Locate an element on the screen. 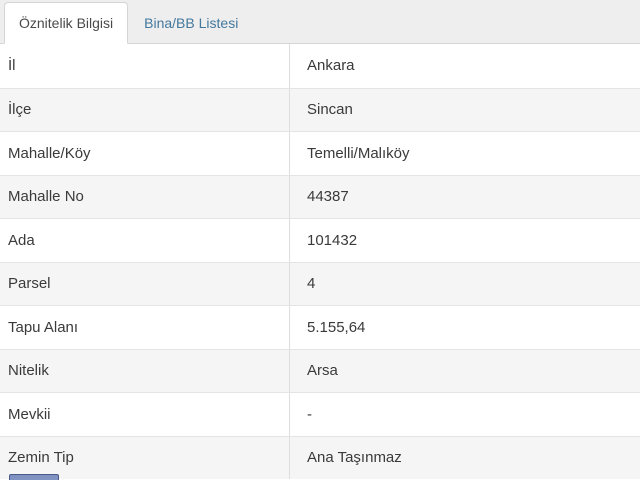 The image size is (640, 480). row-label: Tapu Alanı is located at coordinates (145, 327).